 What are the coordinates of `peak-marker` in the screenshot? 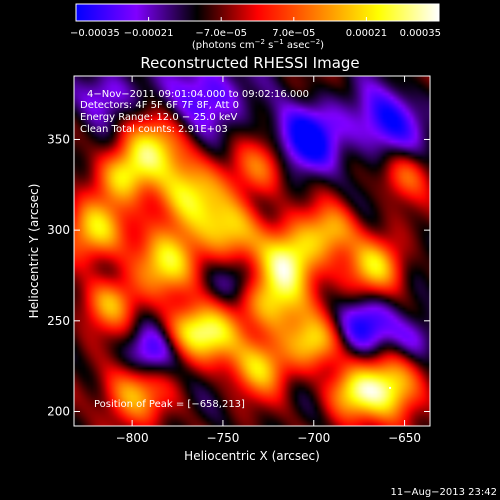 It's located at (390, 387).